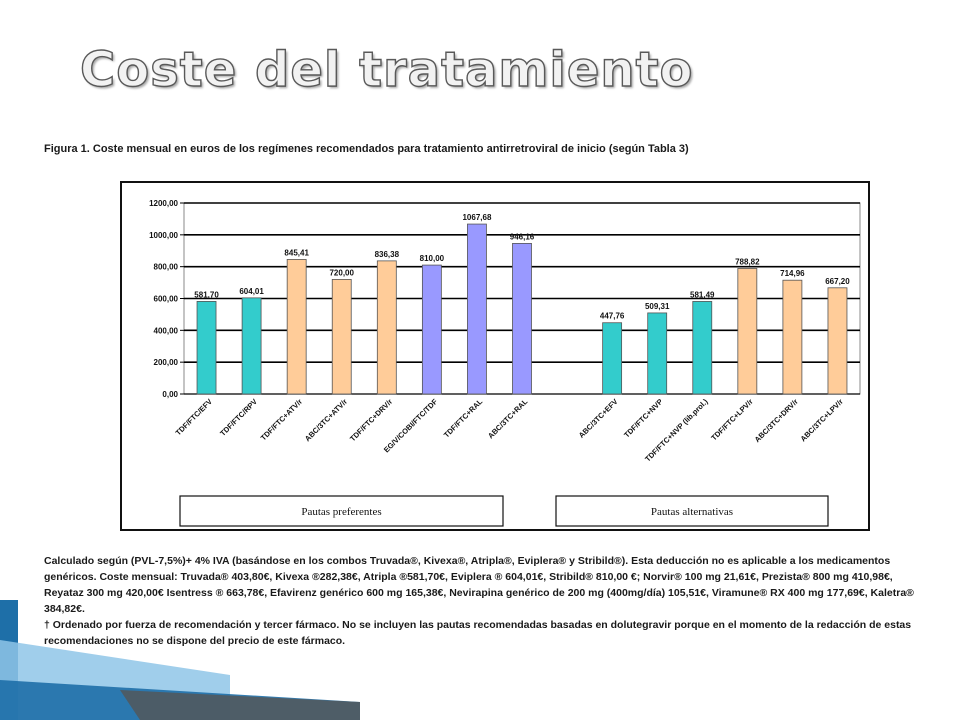 The image size is (960, 720). What do you see at coordinates (747, 261) in the screenshot?
I see `bar-value-label: 788,82` at bounding box center [747, 261].